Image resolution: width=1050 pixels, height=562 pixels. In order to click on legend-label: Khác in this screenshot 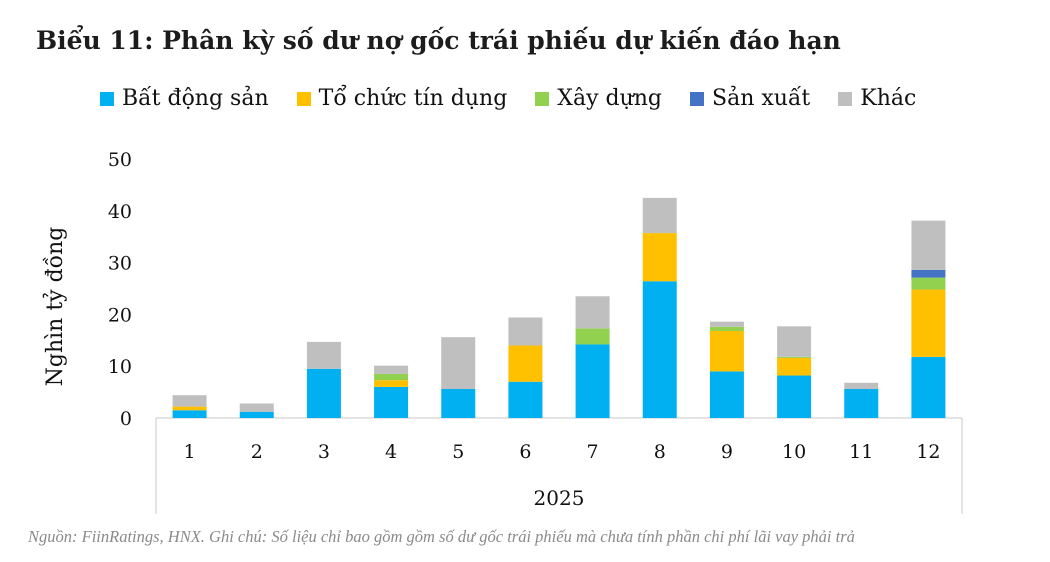, I will do `click(888, 98)`.